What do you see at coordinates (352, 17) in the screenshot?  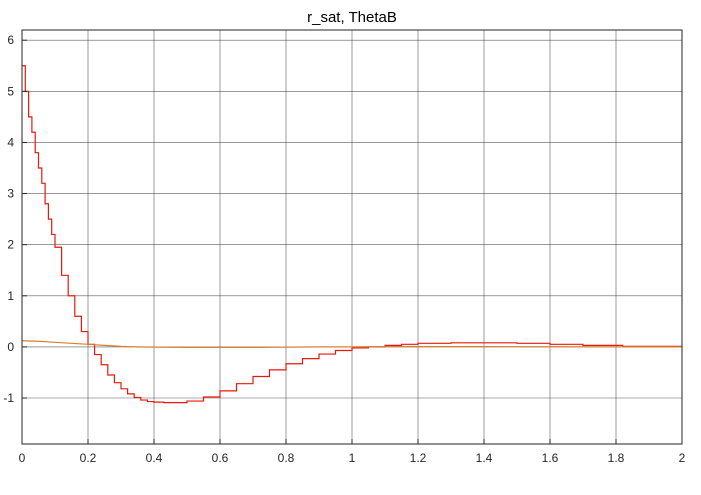 I see `chart-title: r_sat, ThetaB` at bounding box center [352, 17].